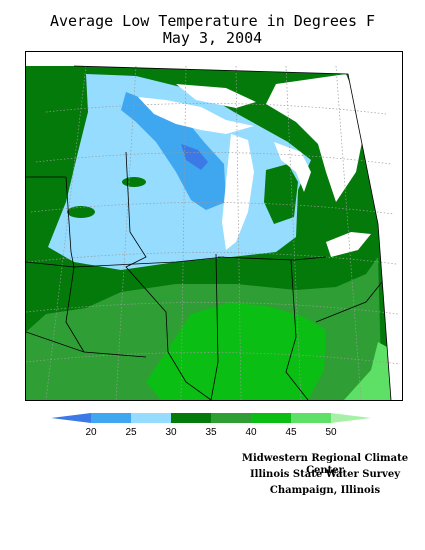 The image size is (425, 550). What do you see at coordinates (212, 38) in the screenshot?
I see `map-date: May 3, 2004` at bounding box center [212, 38].